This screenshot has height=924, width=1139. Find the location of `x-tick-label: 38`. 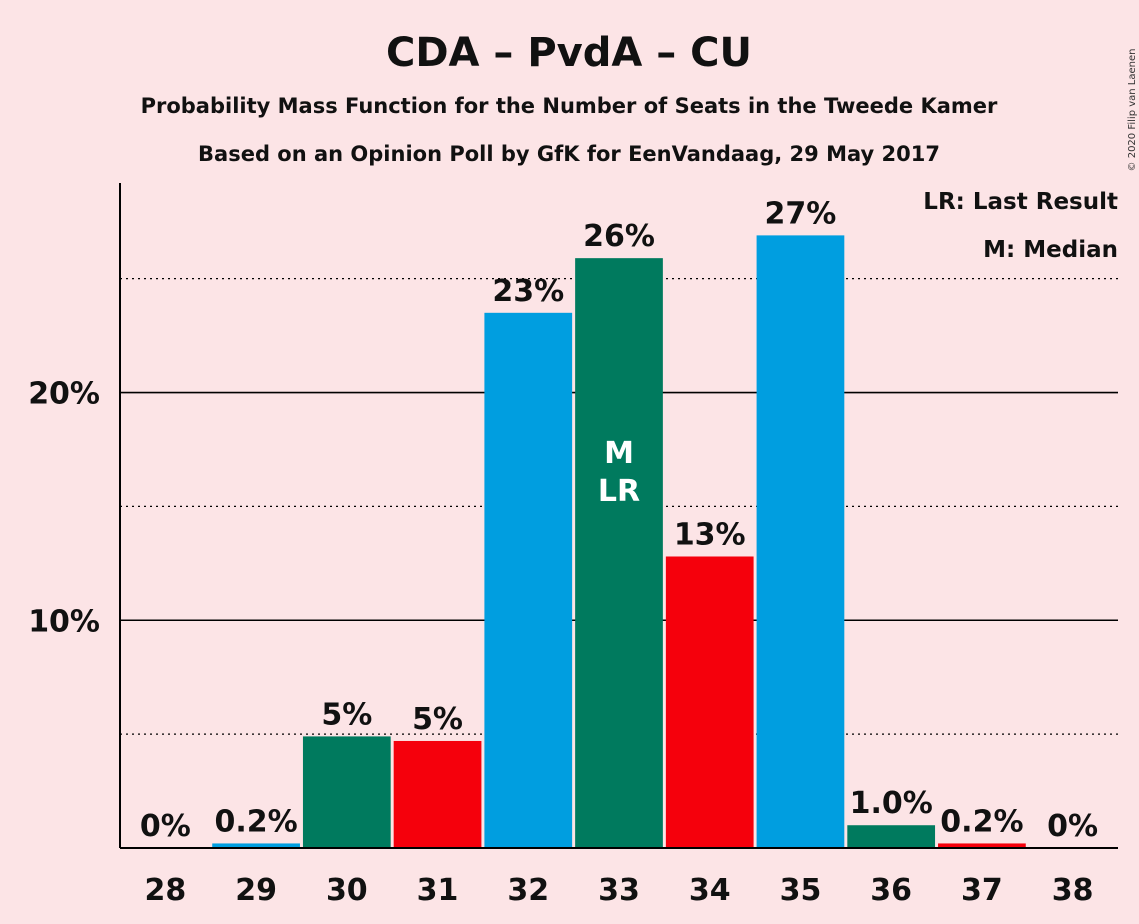

x-tick-label: 38 is located at coordinates (1073, 890).